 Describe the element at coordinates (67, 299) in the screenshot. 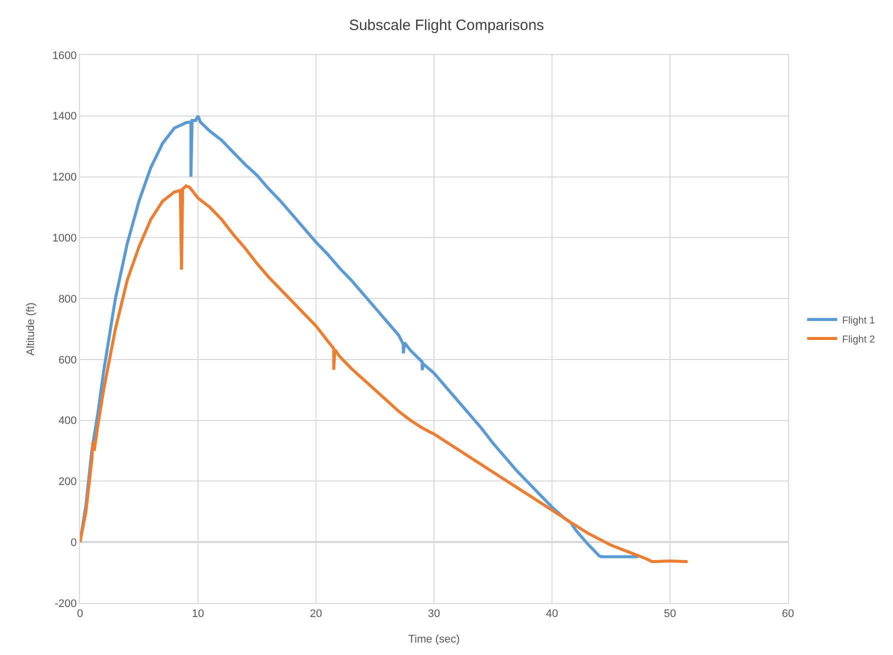

I see `y-tick-label: 800` at that location.